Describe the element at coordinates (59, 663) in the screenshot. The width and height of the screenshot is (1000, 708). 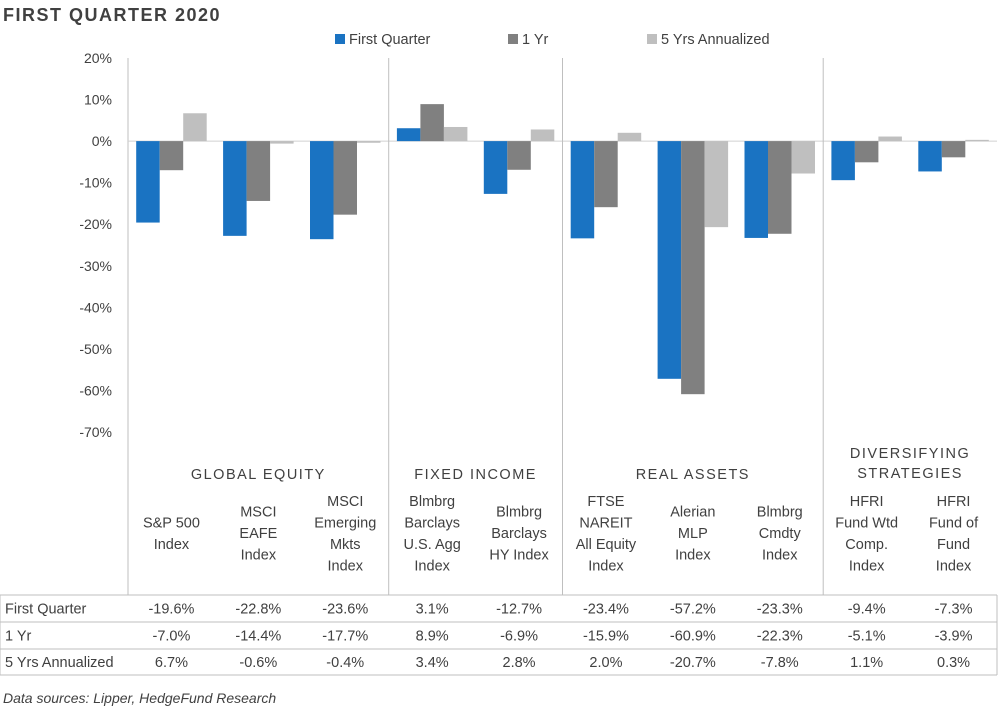
I see `table-row-label: 5 Yrs Annualized` at that location.